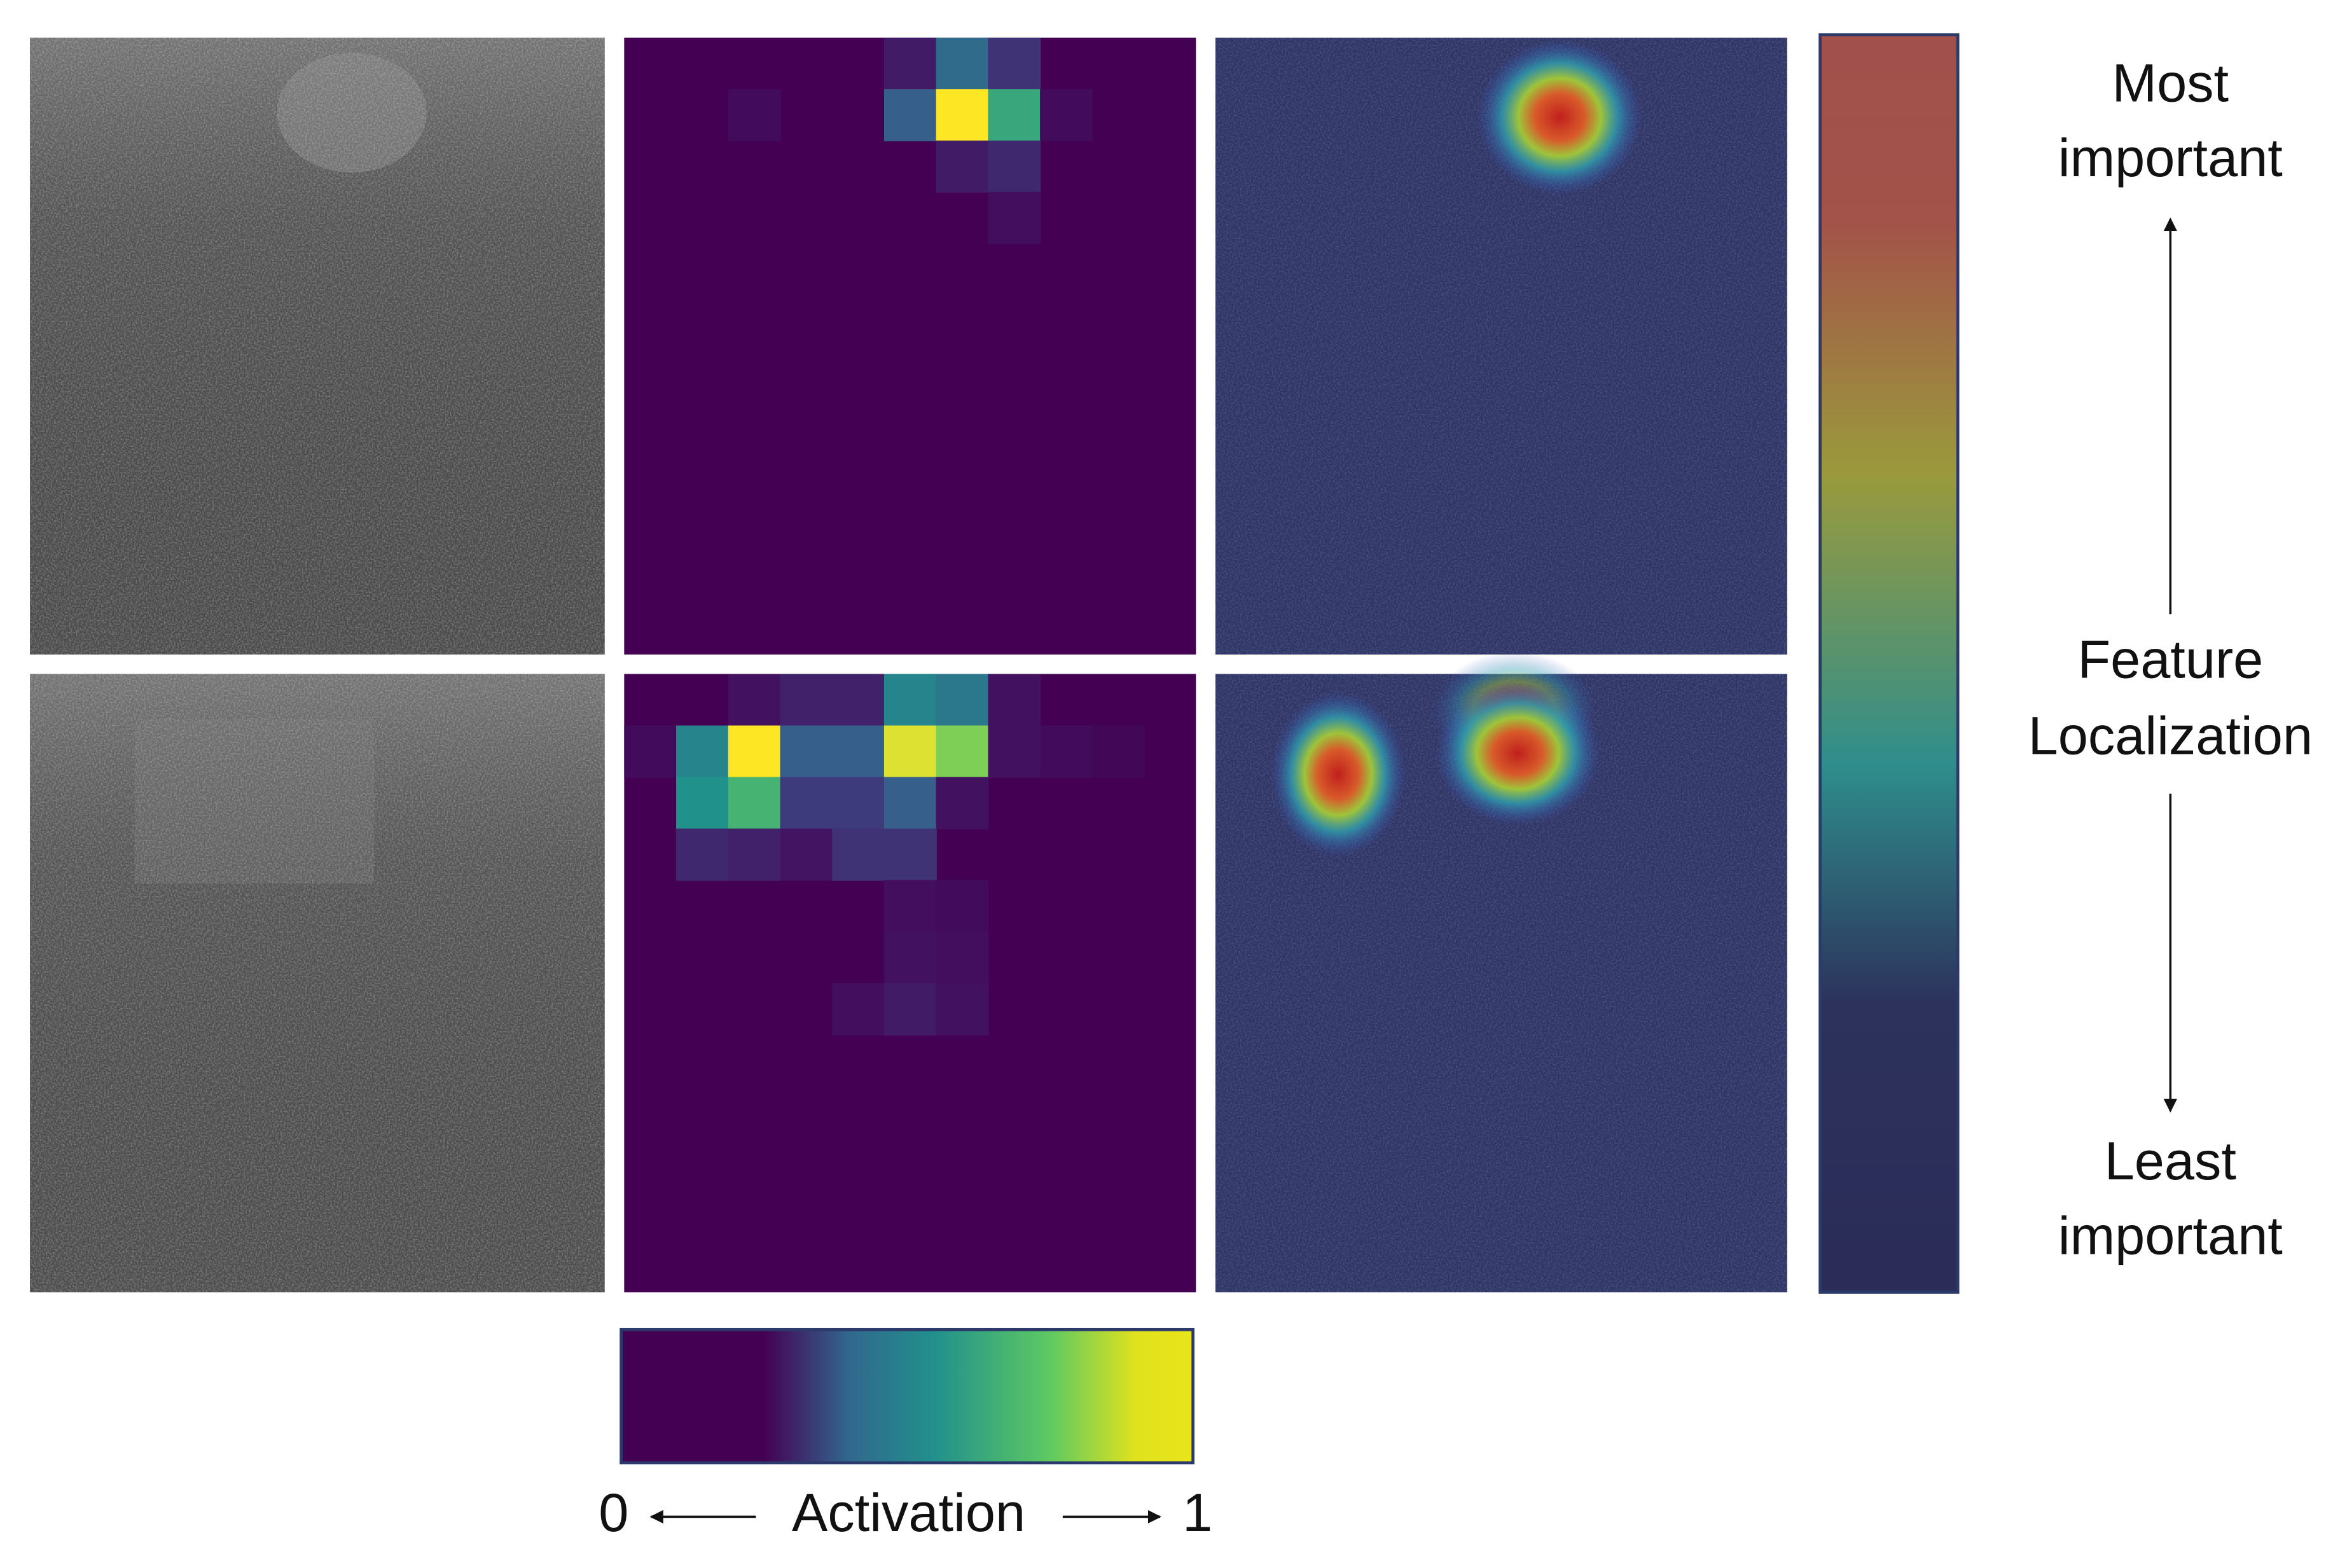  I want to click on importance-middle-label: Feature, so click(2170, 658).